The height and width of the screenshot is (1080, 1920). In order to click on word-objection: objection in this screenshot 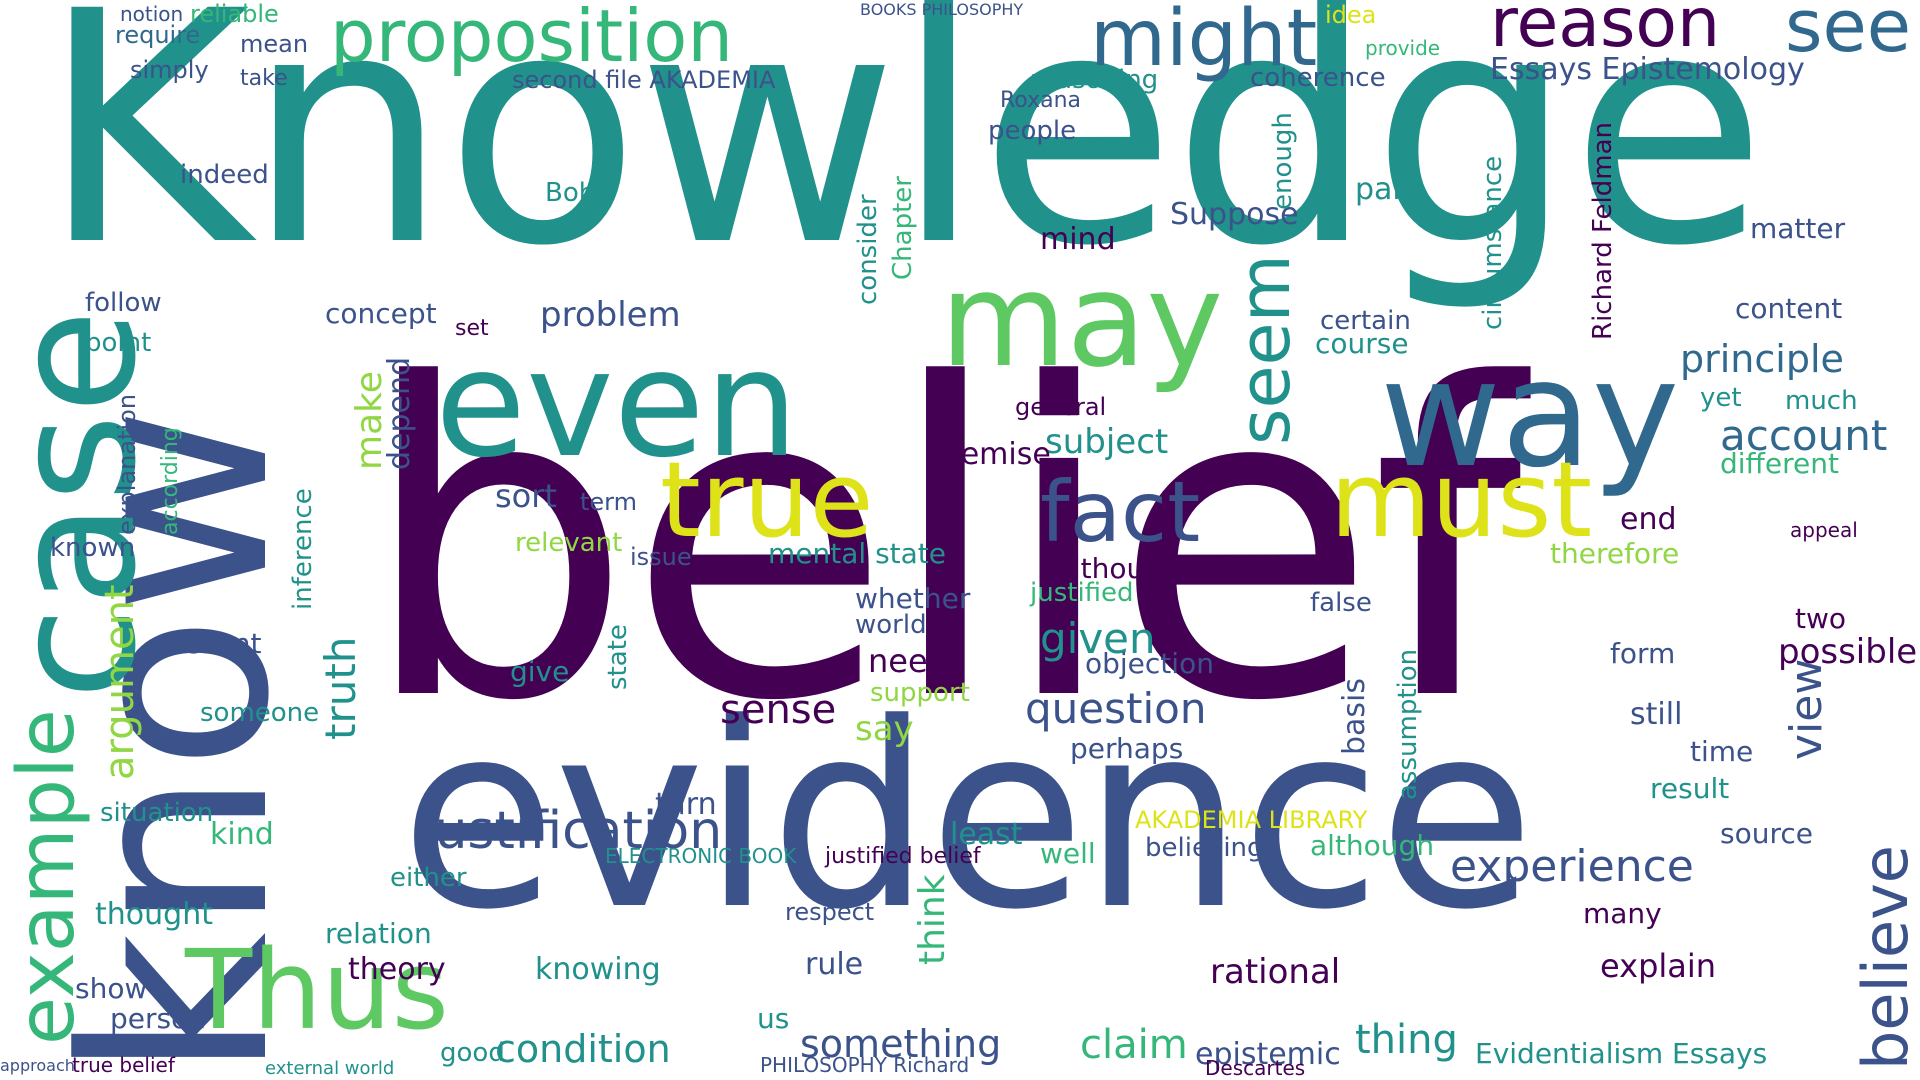, I will do `click(1149, 663)`.